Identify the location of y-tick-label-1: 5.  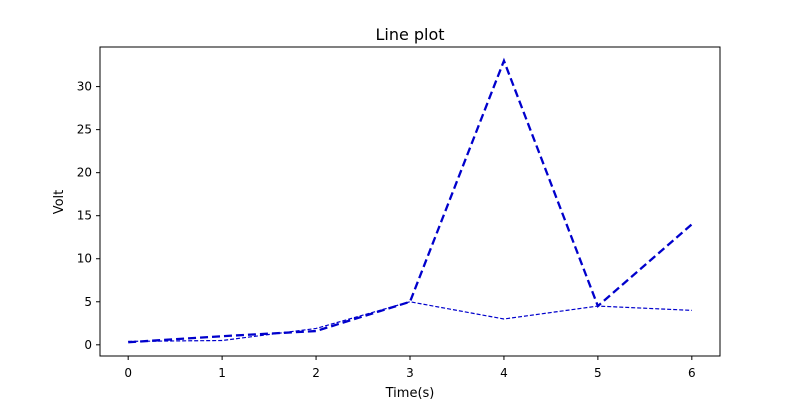
(88, 302).